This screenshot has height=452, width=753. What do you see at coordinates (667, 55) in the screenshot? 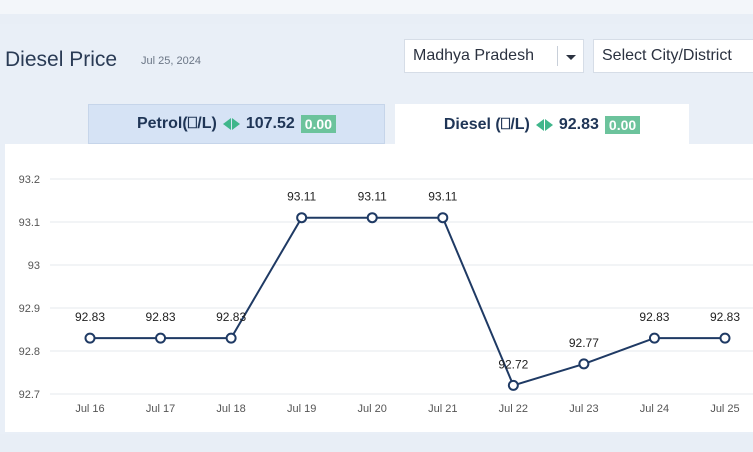
I see `city-select-placeholder: Select City/District` at bounding box center [667, 55].